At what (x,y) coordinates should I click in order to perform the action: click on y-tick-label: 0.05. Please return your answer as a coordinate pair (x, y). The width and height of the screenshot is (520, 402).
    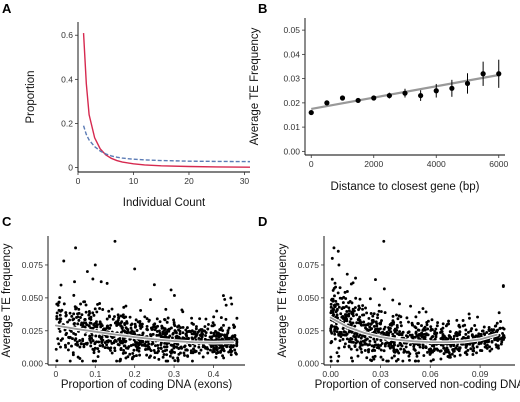
    Looking at the image, I should click on (291, 30).